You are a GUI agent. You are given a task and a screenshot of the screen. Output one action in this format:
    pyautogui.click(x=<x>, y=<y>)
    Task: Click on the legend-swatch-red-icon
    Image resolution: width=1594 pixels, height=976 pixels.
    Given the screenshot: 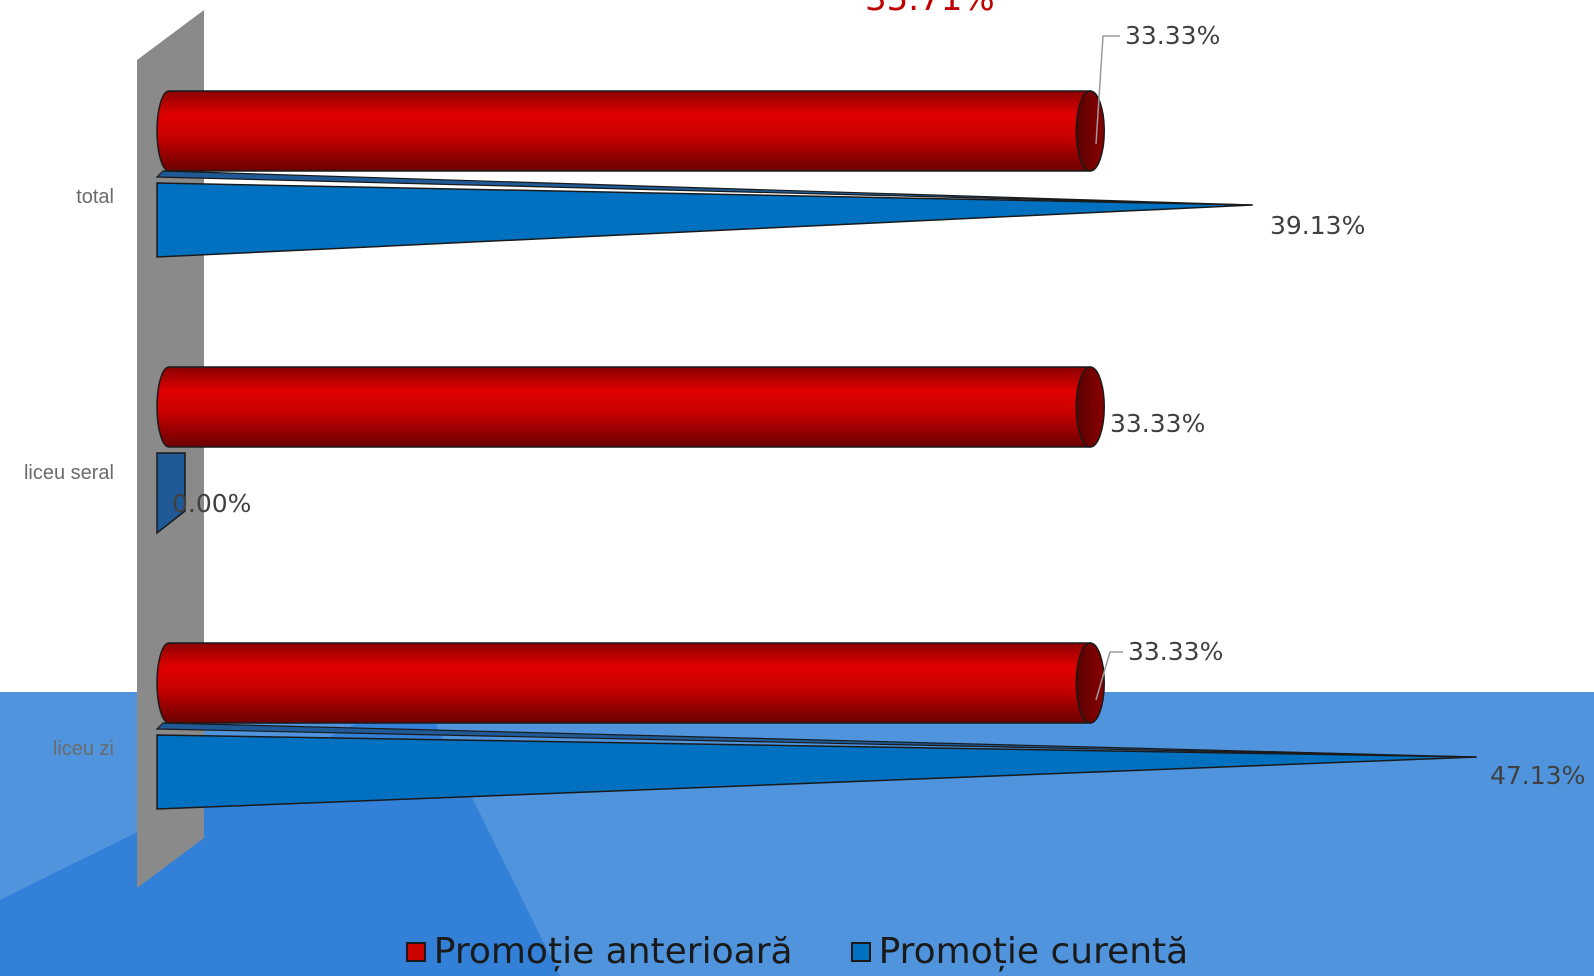 What is the action you would take?
    pyautogui.click(x=415, y=952)
    